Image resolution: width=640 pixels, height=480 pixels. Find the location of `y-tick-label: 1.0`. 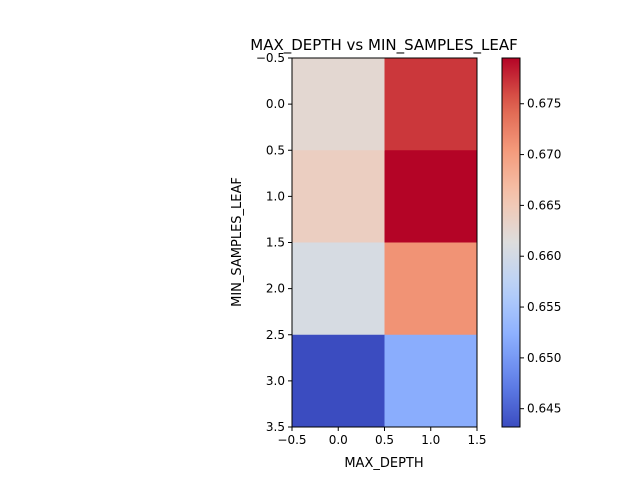

y-tick-label: 1.0 is located at coordinates (275, 196).